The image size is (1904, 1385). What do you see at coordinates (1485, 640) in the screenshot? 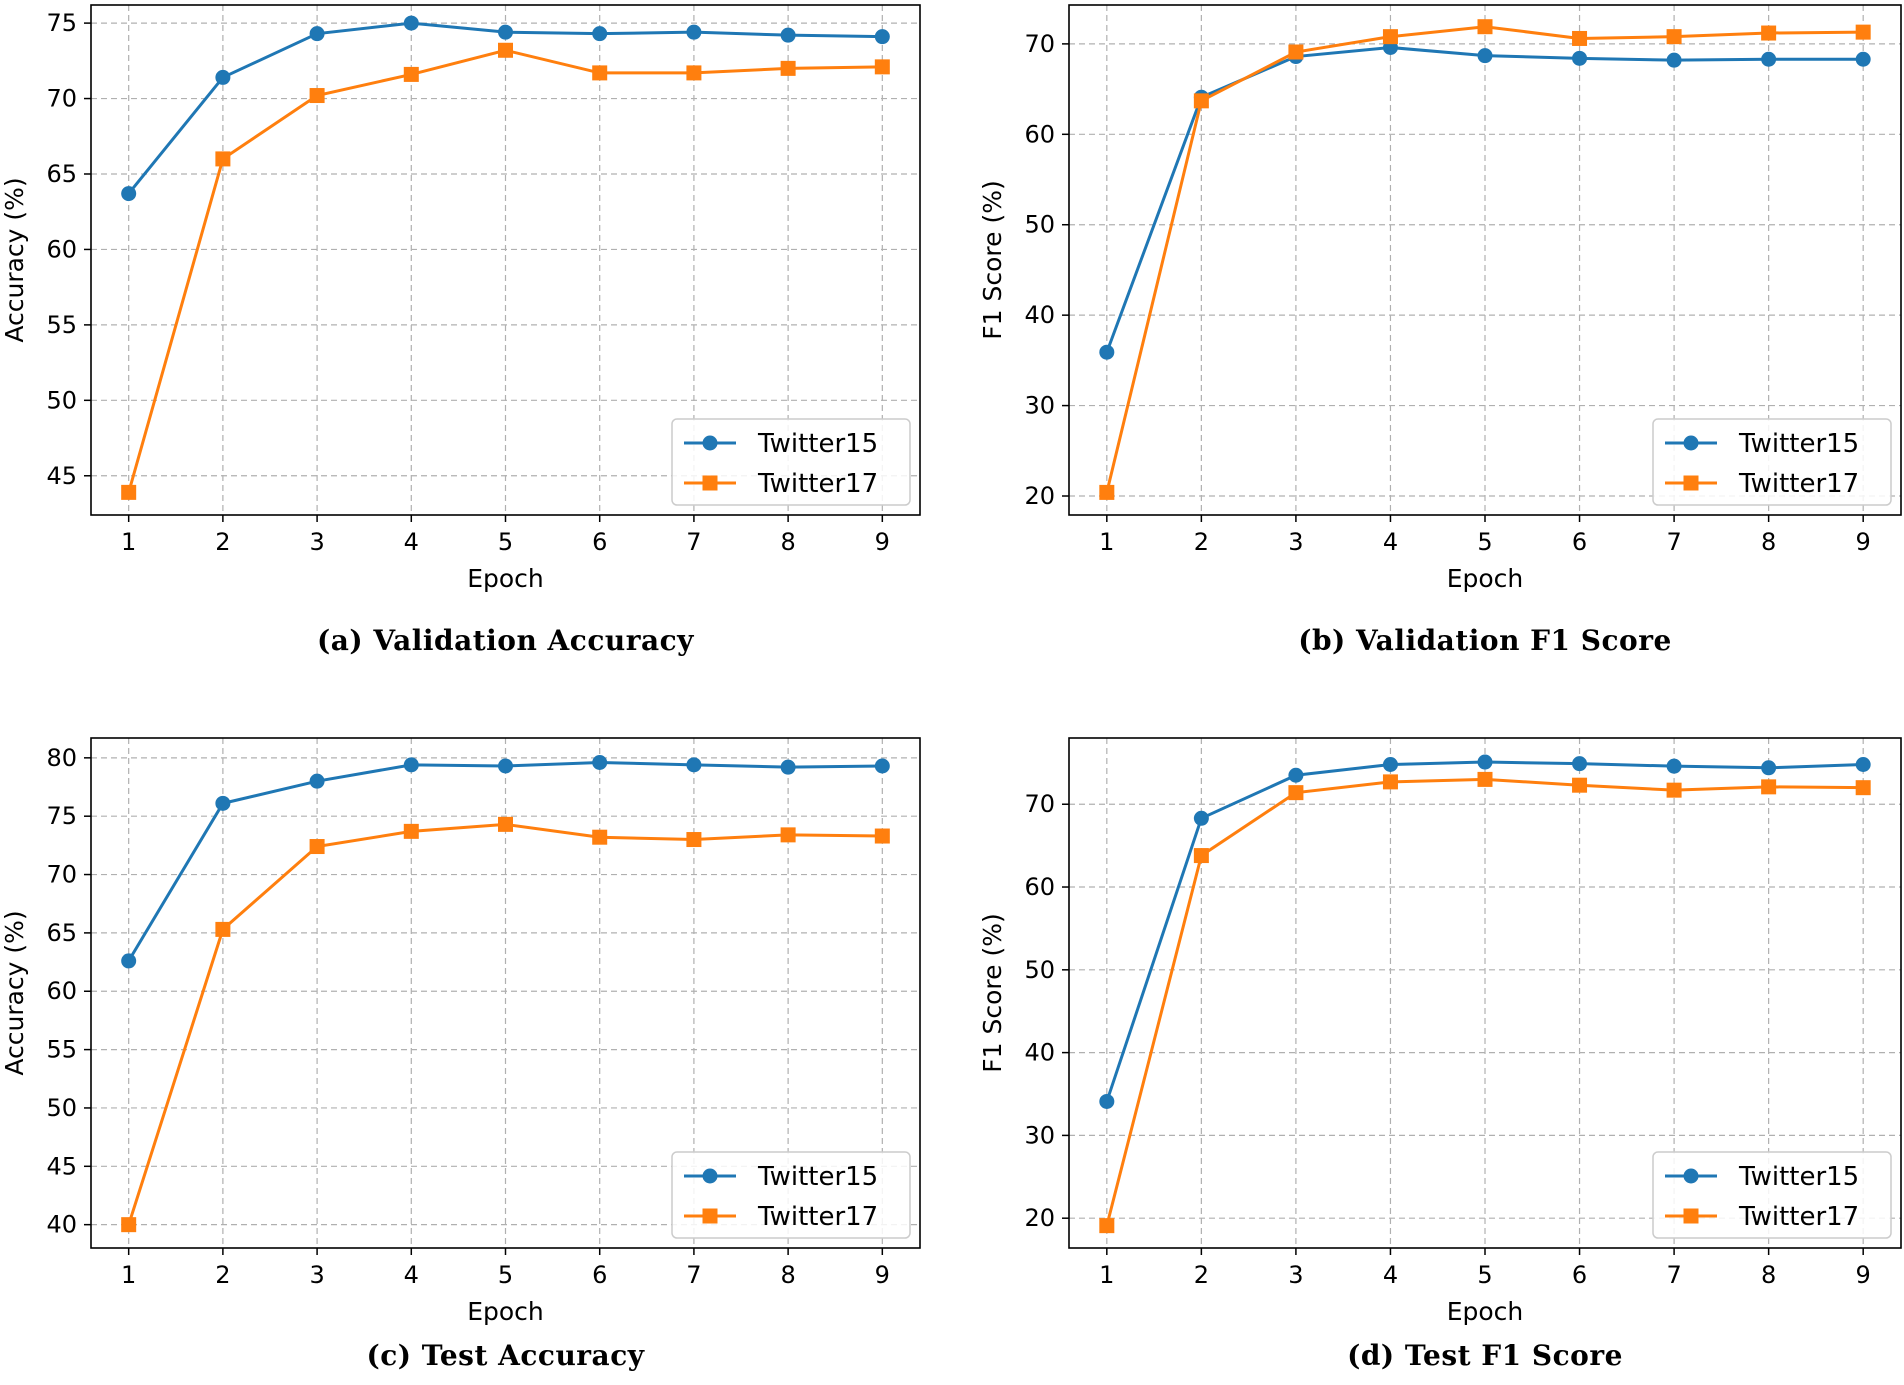
I see `chart-title: (b) Validation F1 Score` at bounding box center [1485, 640].